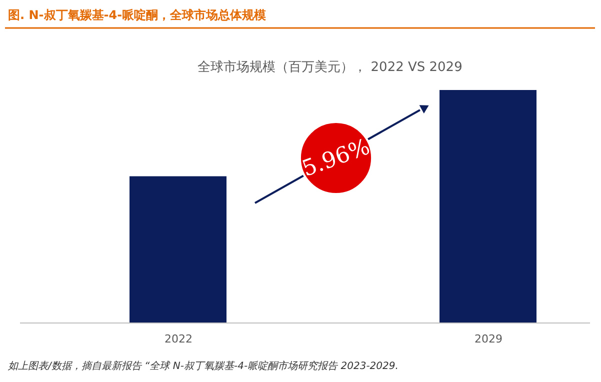 This screenshot has width=601, height=382. What do you see at coordinates (178, 339) in the screenshot?
I see `x-tick-label: 2022` at bounding box center [178, 339].